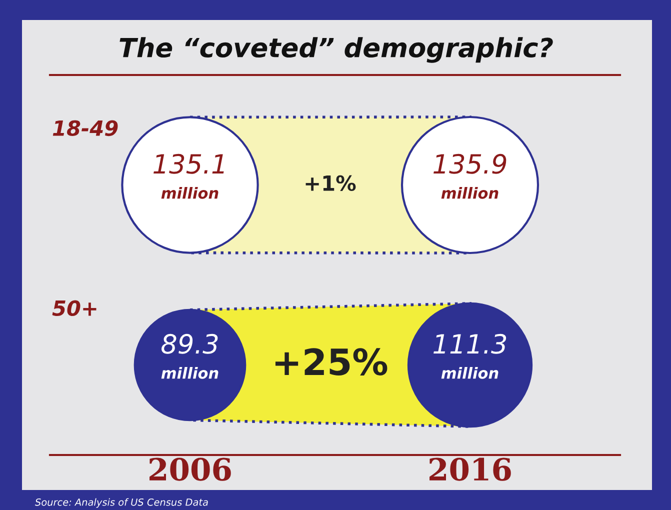 This screenshot has width=671, height=510. I want to click on text: The “coveted” demographic?, so click(336, 50).